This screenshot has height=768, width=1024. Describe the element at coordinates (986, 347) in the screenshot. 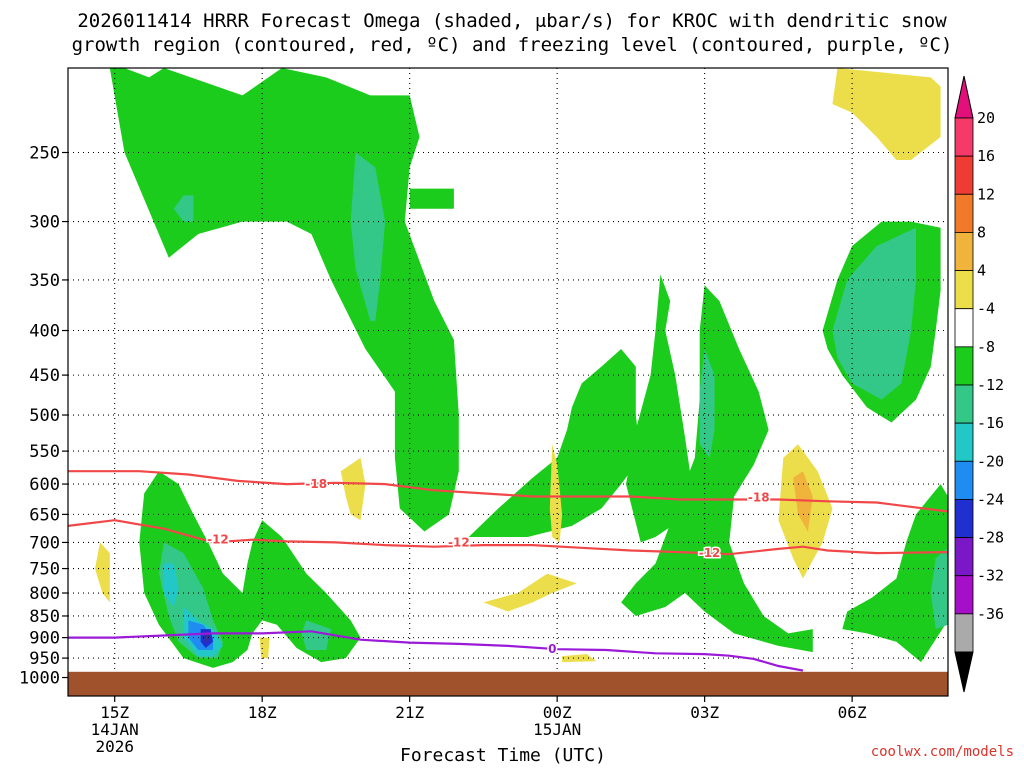

I see `colorbar-label-6: -8` at that location.